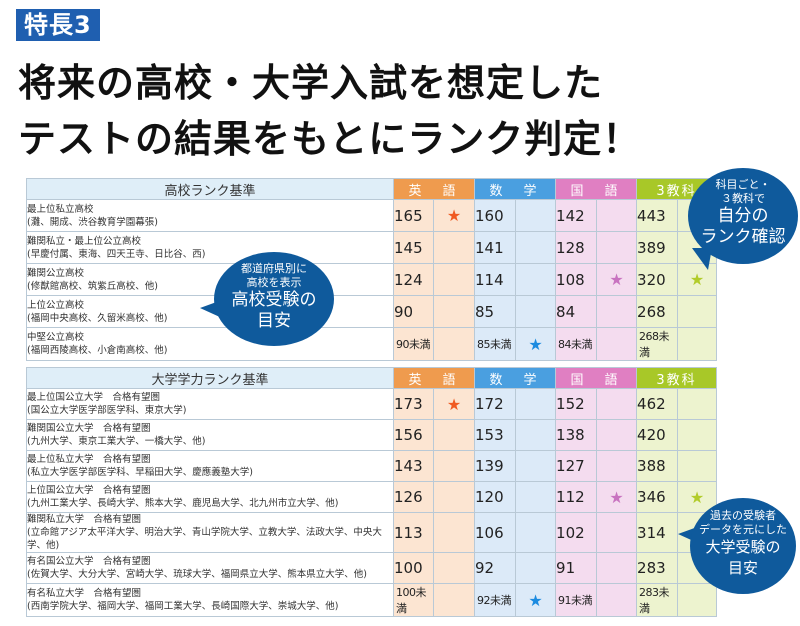  What do you see at coordinates (434, 378) in the screenshot?
I see `column-header-english: 英 語` at bounding box center [434, 378].